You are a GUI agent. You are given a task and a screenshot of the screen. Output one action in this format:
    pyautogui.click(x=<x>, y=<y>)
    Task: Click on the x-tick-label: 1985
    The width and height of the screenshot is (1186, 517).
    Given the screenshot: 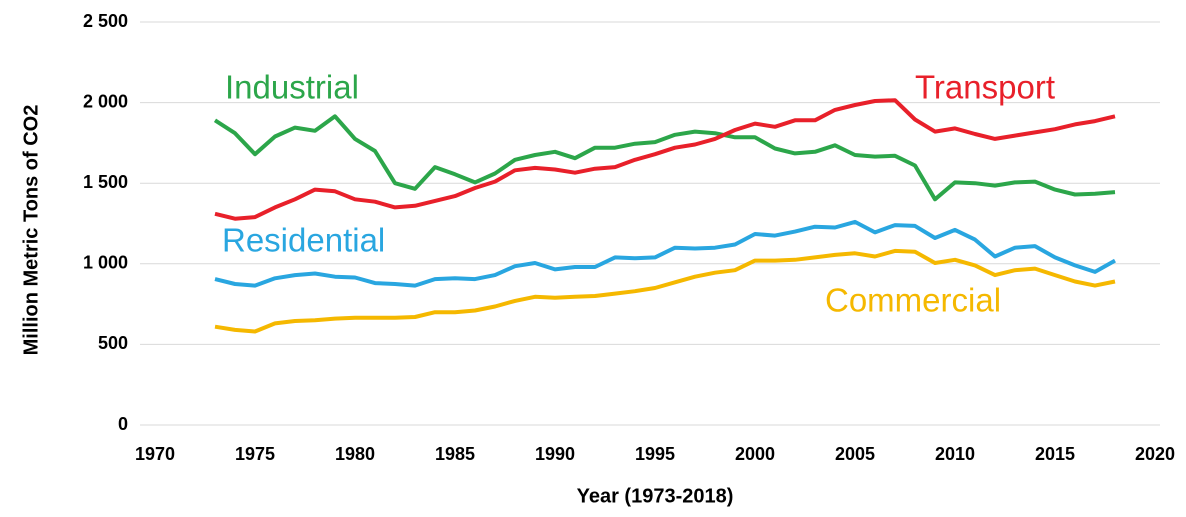 What is the action you would take?
    pyautogui.click(x=455, y=454)
    